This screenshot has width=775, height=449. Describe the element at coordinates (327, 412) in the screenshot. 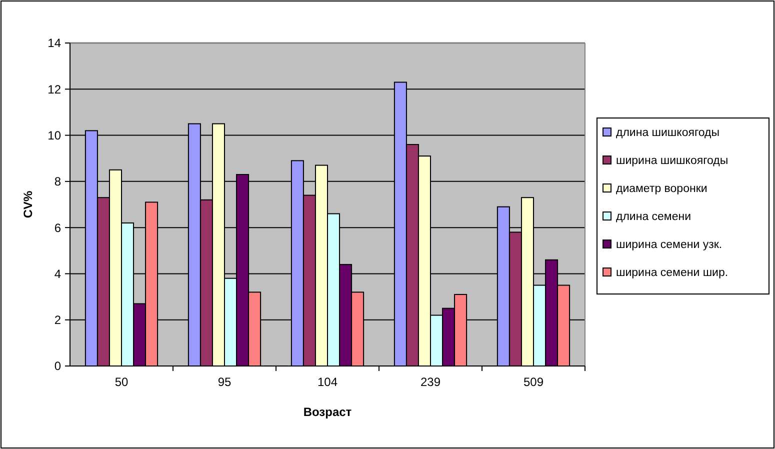

I see `x-axis-title: Возраст` at that location.